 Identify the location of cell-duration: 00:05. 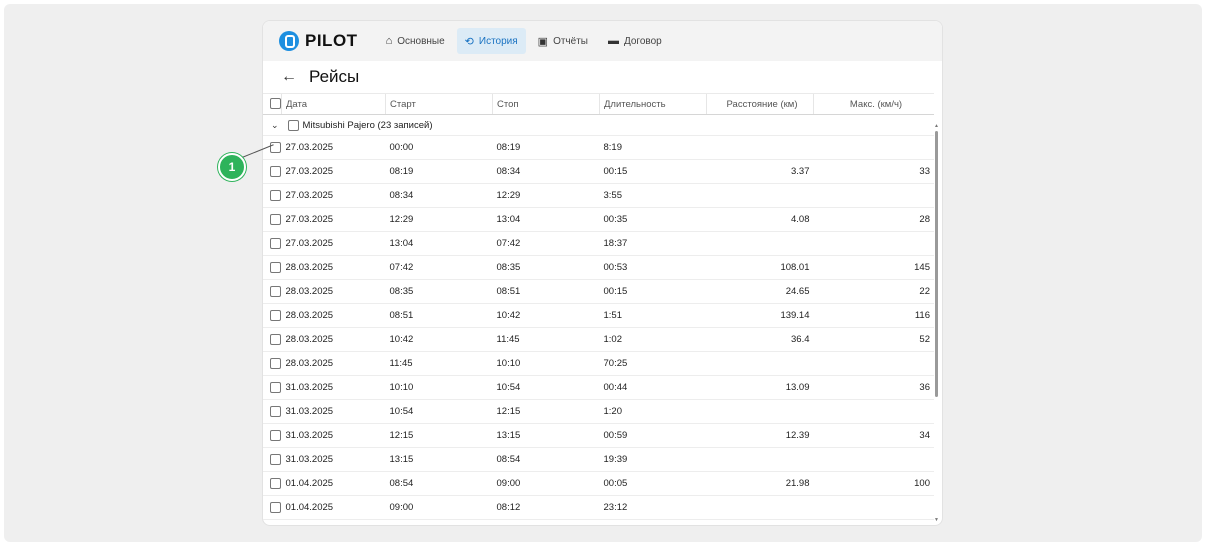
(653, 483).